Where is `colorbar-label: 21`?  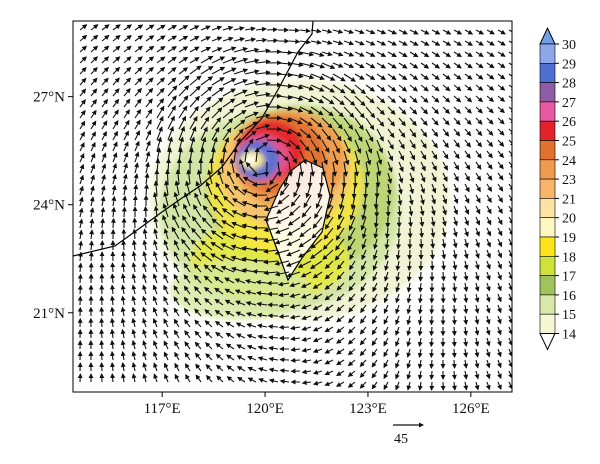
colorbar-label: 21 is located at coordinates (569, 199).